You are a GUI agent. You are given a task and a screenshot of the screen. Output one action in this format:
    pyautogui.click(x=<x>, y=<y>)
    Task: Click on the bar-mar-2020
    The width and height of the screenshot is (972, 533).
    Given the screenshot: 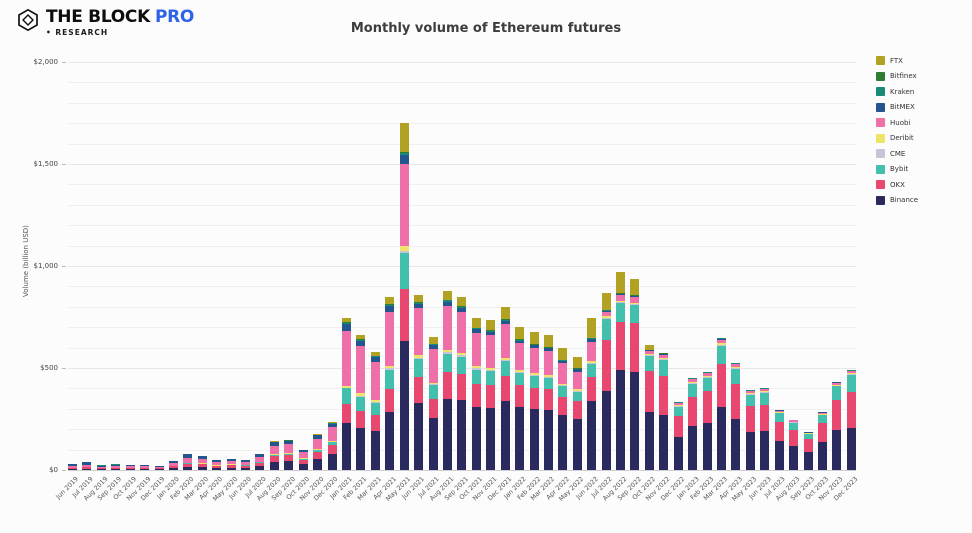 What is the action you would take?
    pyautogui.click(x=202, y=462)
    